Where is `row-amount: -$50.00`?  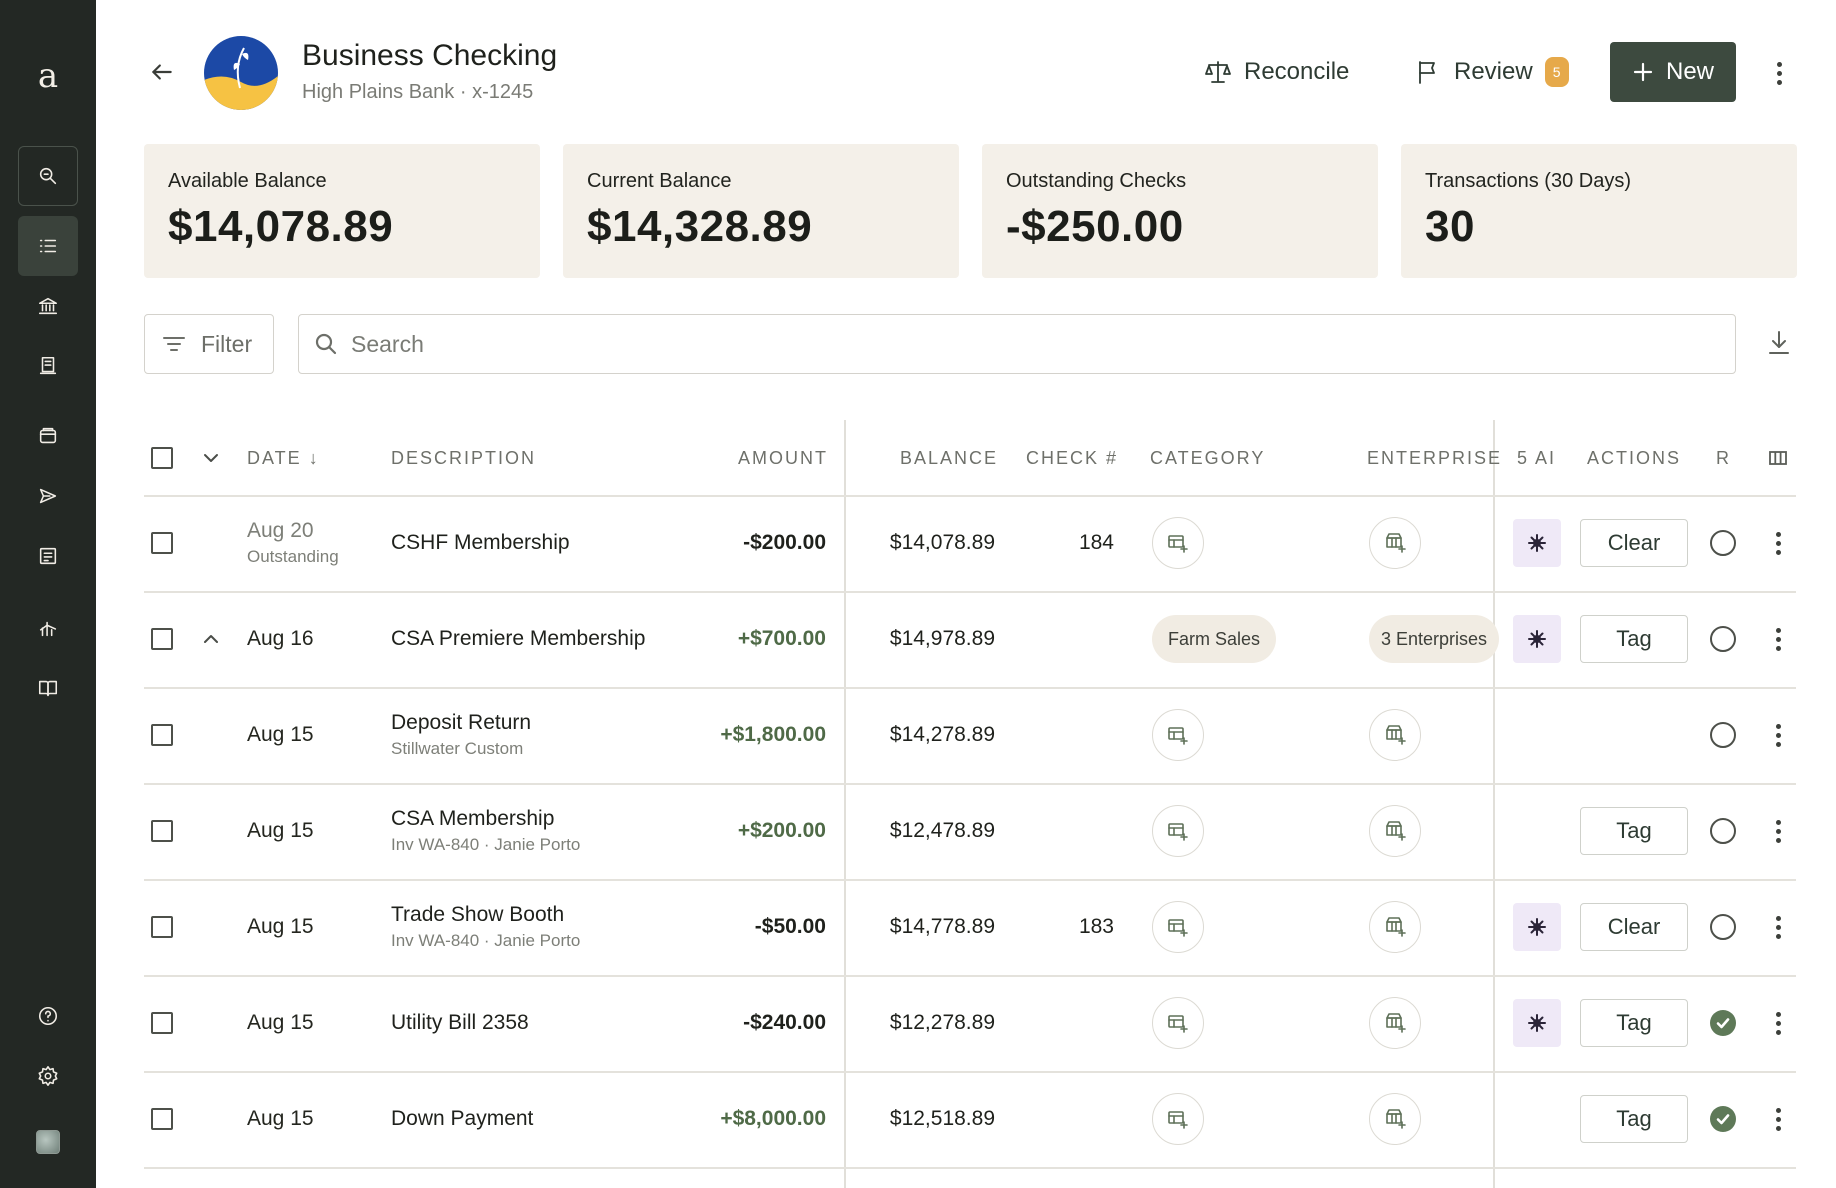
row-amount: -$50.00 is located at coordinates (790, 926).